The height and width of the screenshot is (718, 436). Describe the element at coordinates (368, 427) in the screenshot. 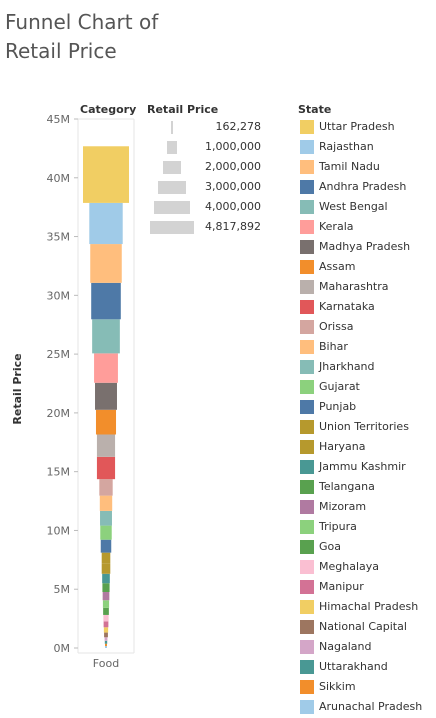

I see `legend-item: Union Territories` at that location.